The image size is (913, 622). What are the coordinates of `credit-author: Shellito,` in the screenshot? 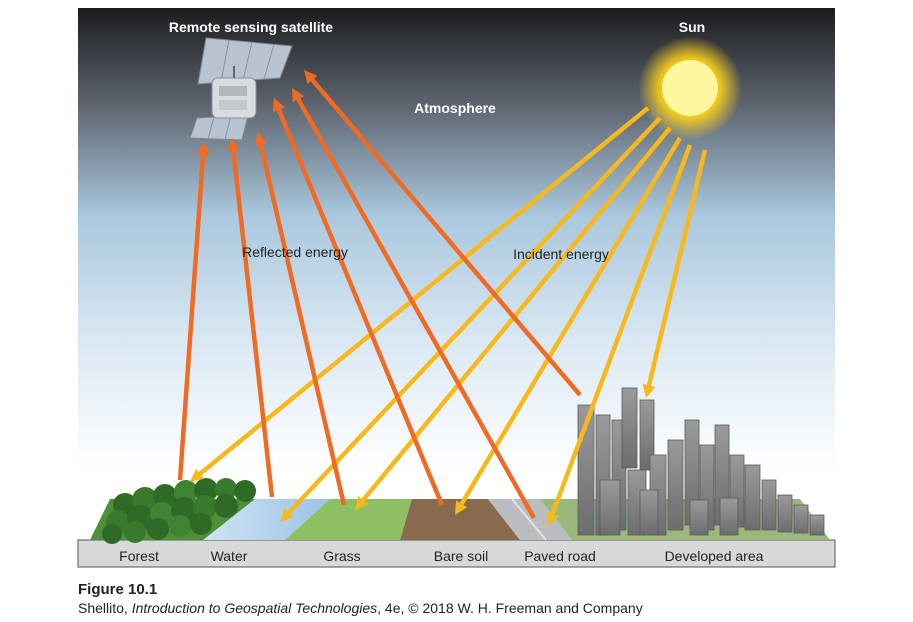 It's located at (105, 608).